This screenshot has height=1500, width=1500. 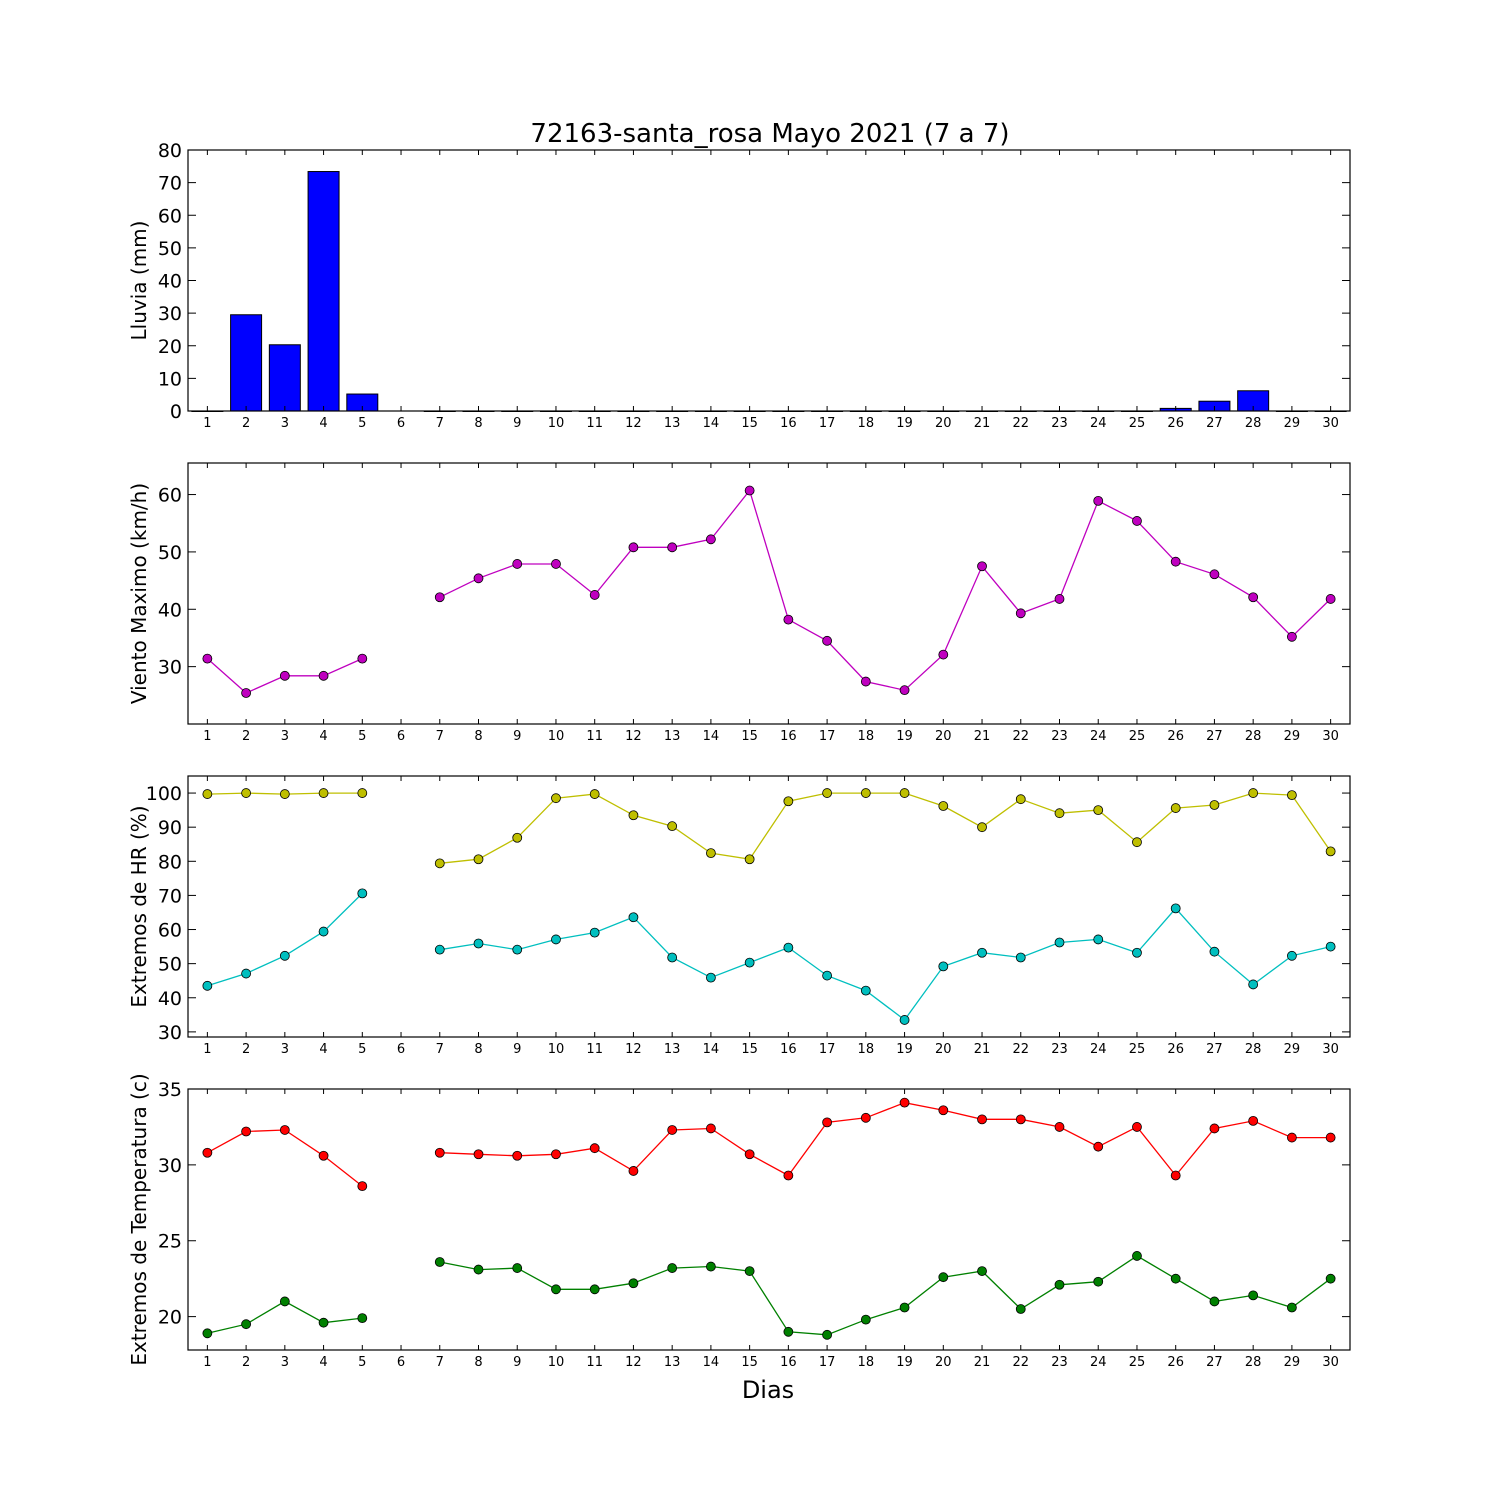 I want to click on y-tick-label: 0, so click(x=176, y=412).